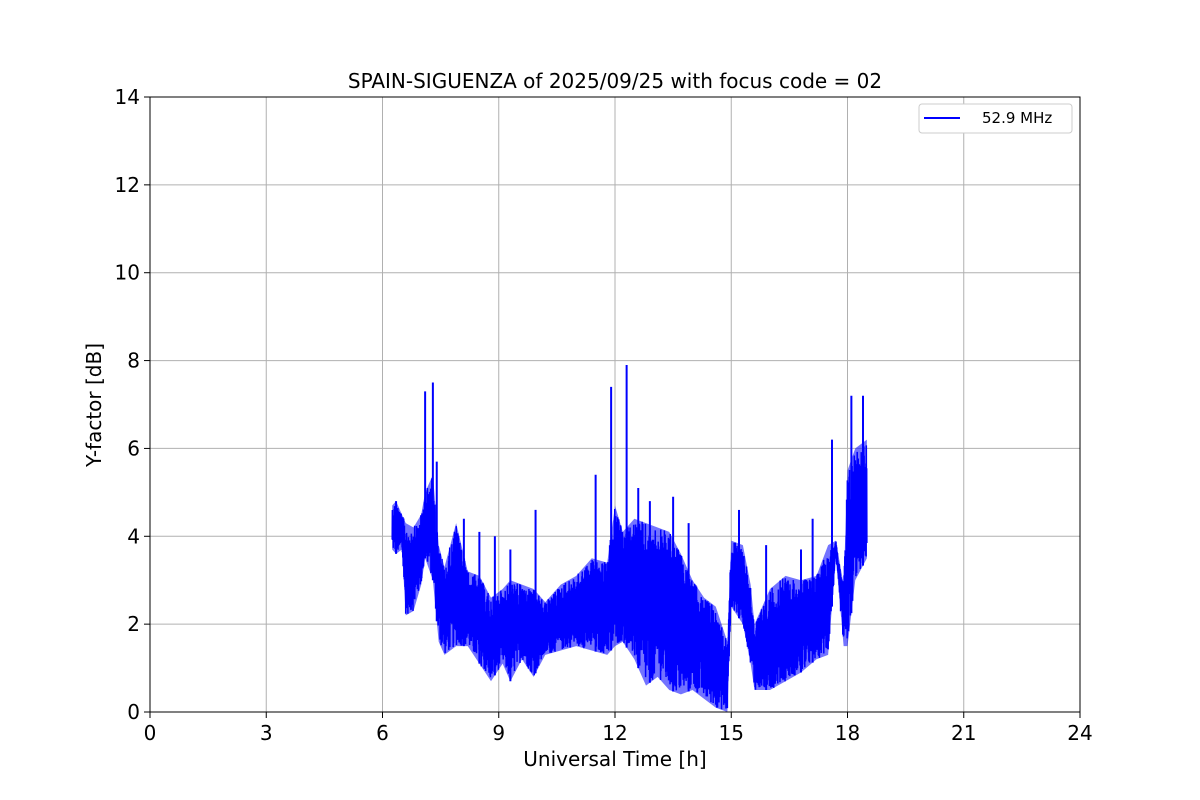  Describe the element at coordinates (133, 448) in the screenshot. I see `y-tick-label: 6` at that location.